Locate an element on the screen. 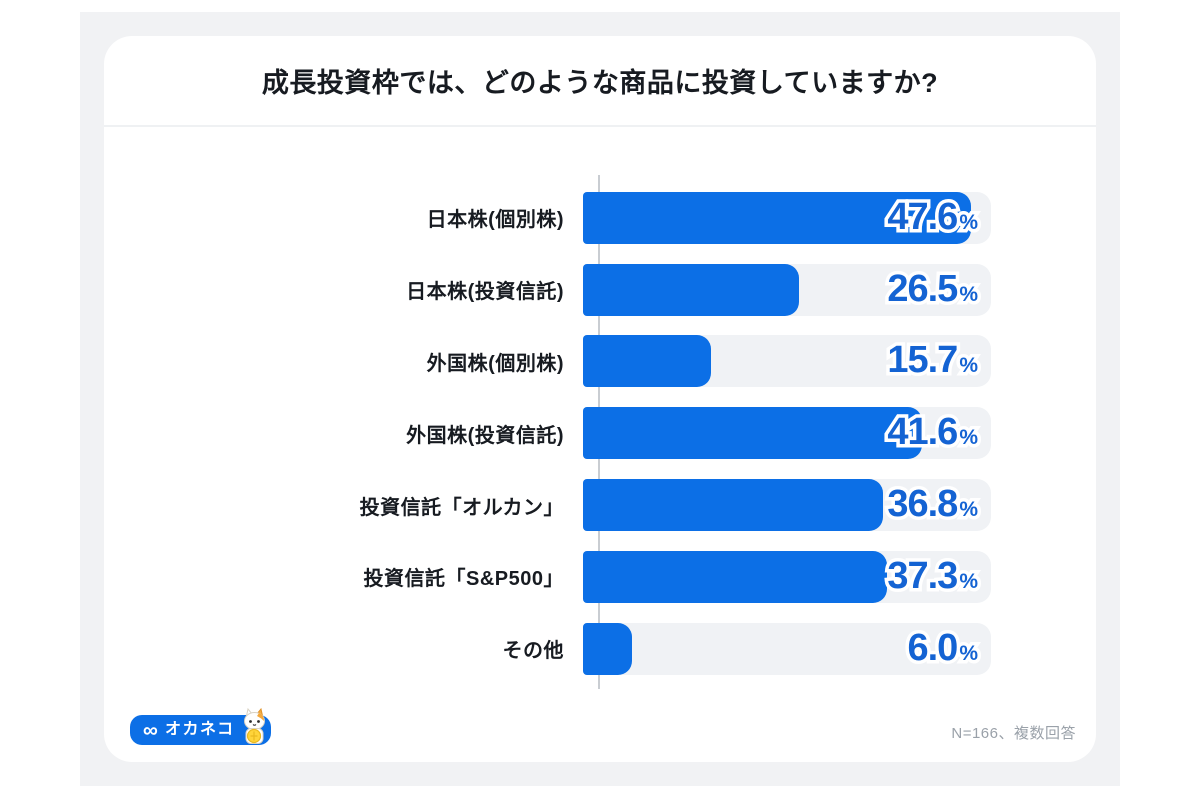 The height and width of the screenshot is (800, 1200). bar-track: 41.6% 41.6% is located at coordinates (787, 433).